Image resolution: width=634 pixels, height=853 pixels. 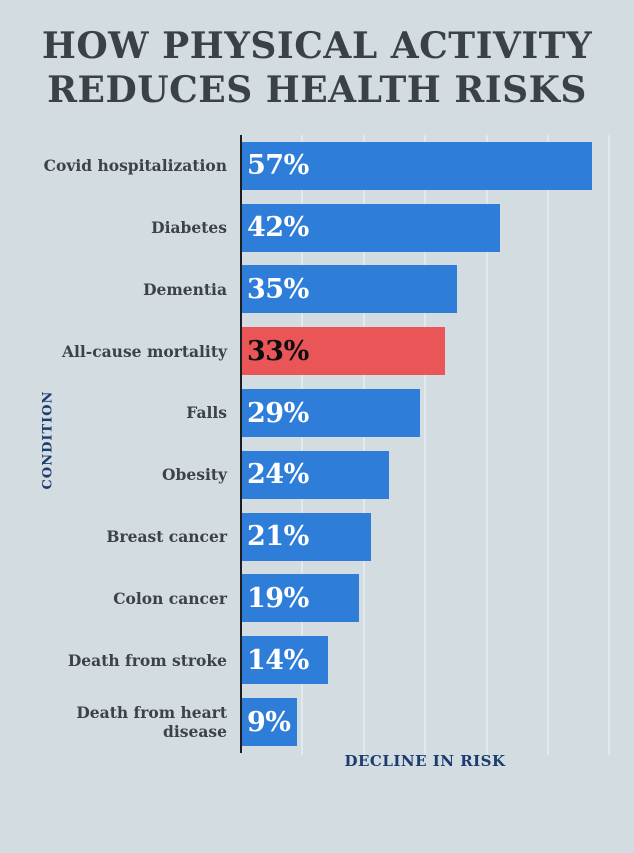 I want to click on bar-track: 33%, so click(x=438, y=351).